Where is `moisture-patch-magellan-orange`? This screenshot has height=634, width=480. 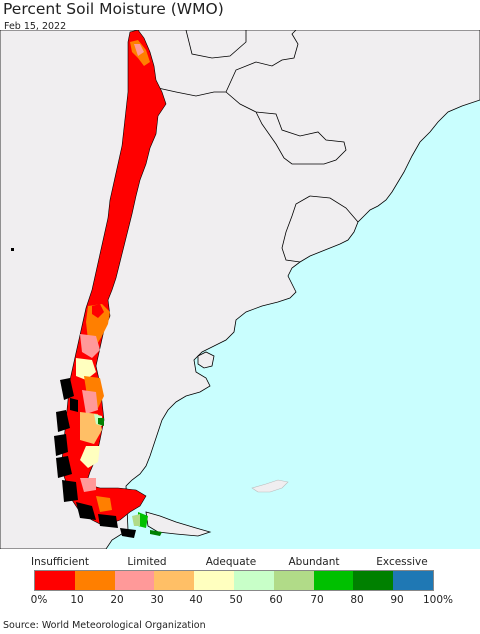
moisture-patch-magellan-orange is located at coordinates (104, 504).